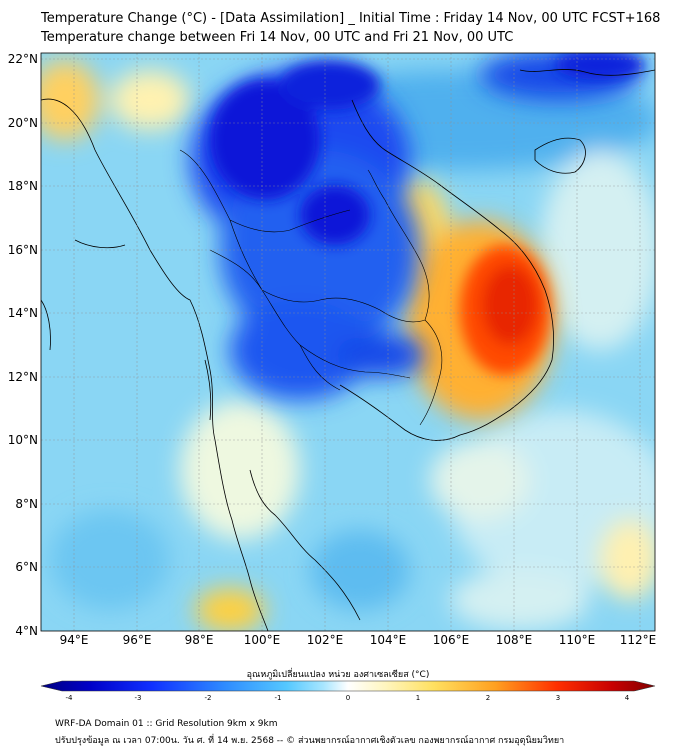 The height and width of the screenshot is (756, 676). I want to click on lon-label: 98°E, so click(199, 640).